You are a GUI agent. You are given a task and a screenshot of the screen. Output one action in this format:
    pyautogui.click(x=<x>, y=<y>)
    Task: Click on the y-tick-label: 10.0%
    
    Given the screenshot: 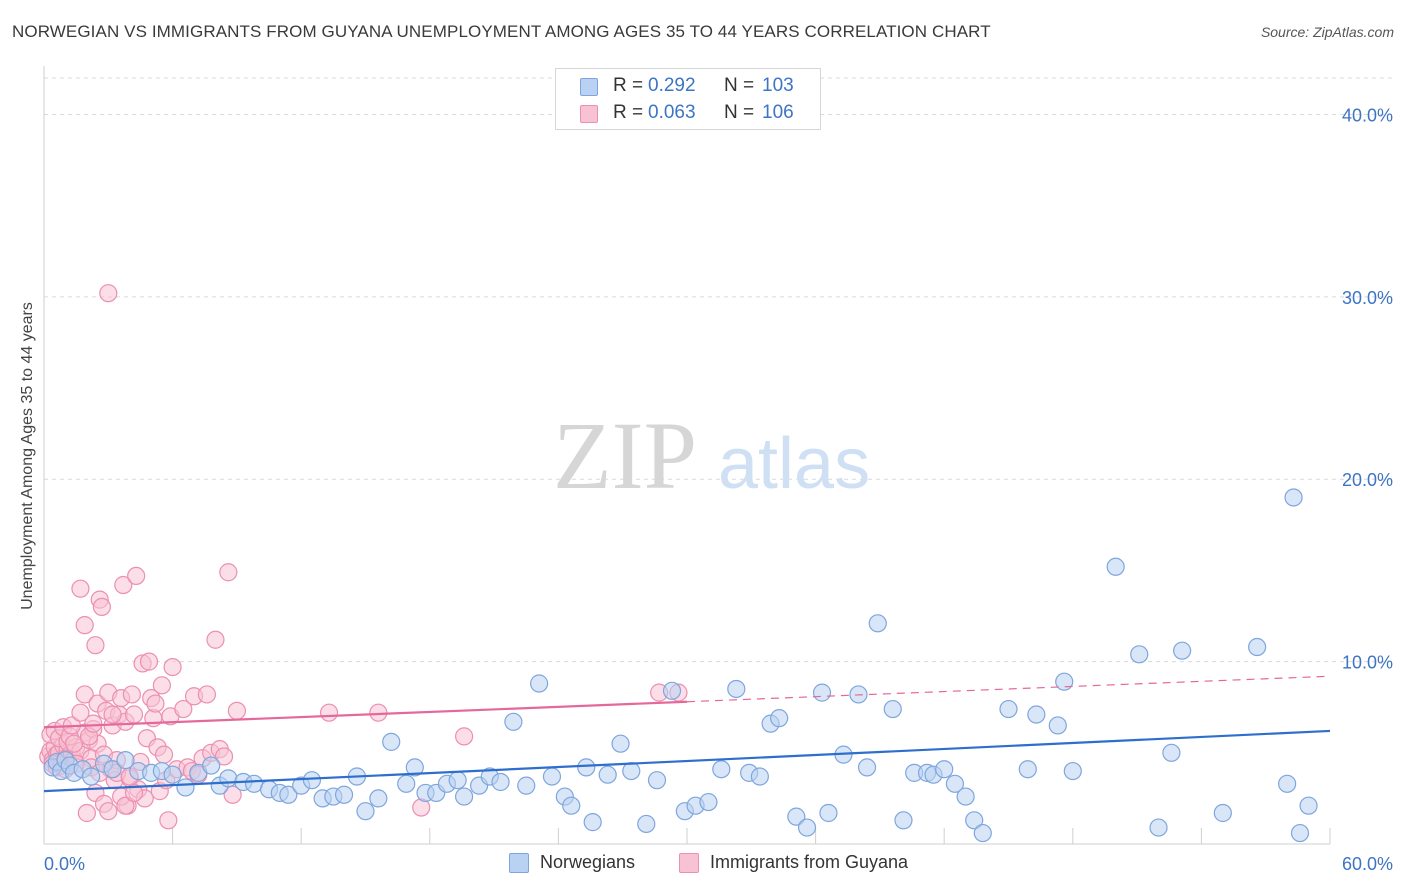 What is the action you would take?
    pyautogui.click(x=1367, y=663)
    